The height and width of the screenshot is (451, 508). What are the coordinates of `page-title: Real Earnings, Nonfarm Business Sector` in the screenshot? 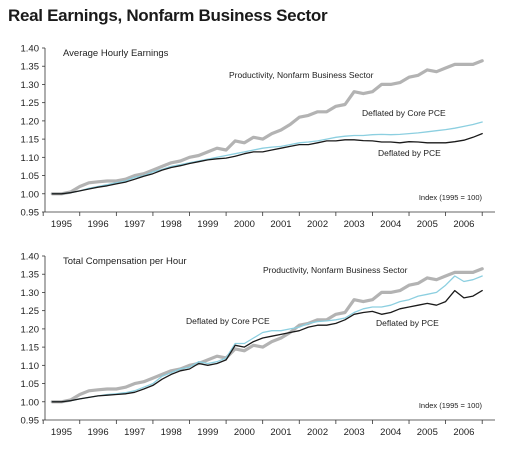 It's located at (168, 15).